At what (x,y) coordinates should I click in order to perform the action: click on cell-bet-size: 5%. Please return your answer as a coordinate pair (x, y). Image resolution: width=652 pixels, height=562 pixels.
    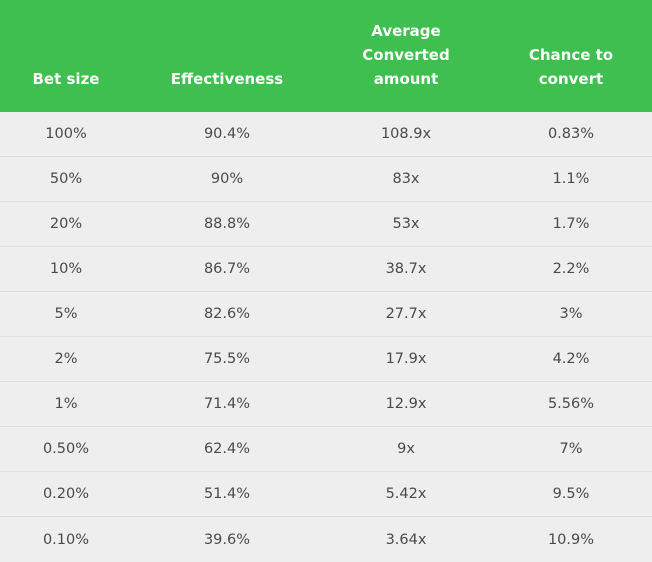
    Looking at the image, I should click on (66, 314).